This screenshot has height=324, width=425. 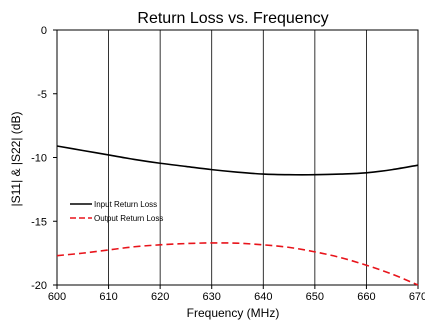 I want to click on y-axis-label: |S11| & |S22| (dB), so click(x=16, y=159).